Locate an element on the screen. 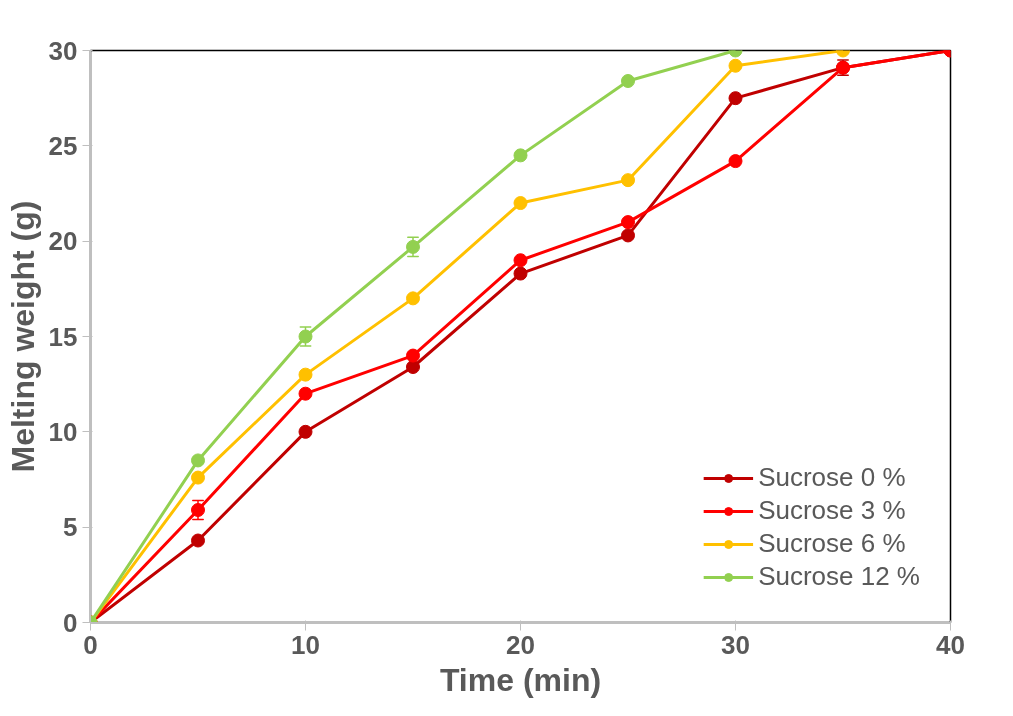  y-tick-label: 10 is located at coordinates (63, 431).